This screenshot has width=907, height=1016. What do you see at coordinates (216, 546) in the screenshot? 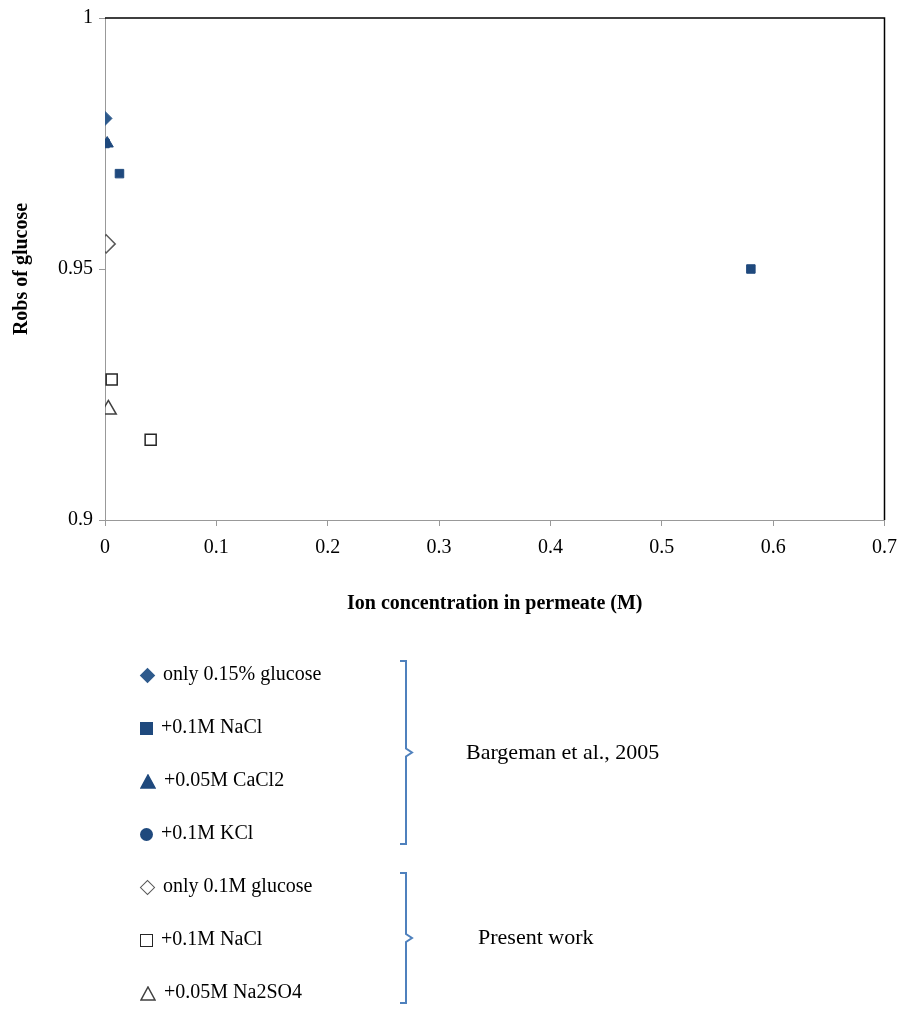
I see `x-tick-label: 0.1` at bounding box center [216, 546].